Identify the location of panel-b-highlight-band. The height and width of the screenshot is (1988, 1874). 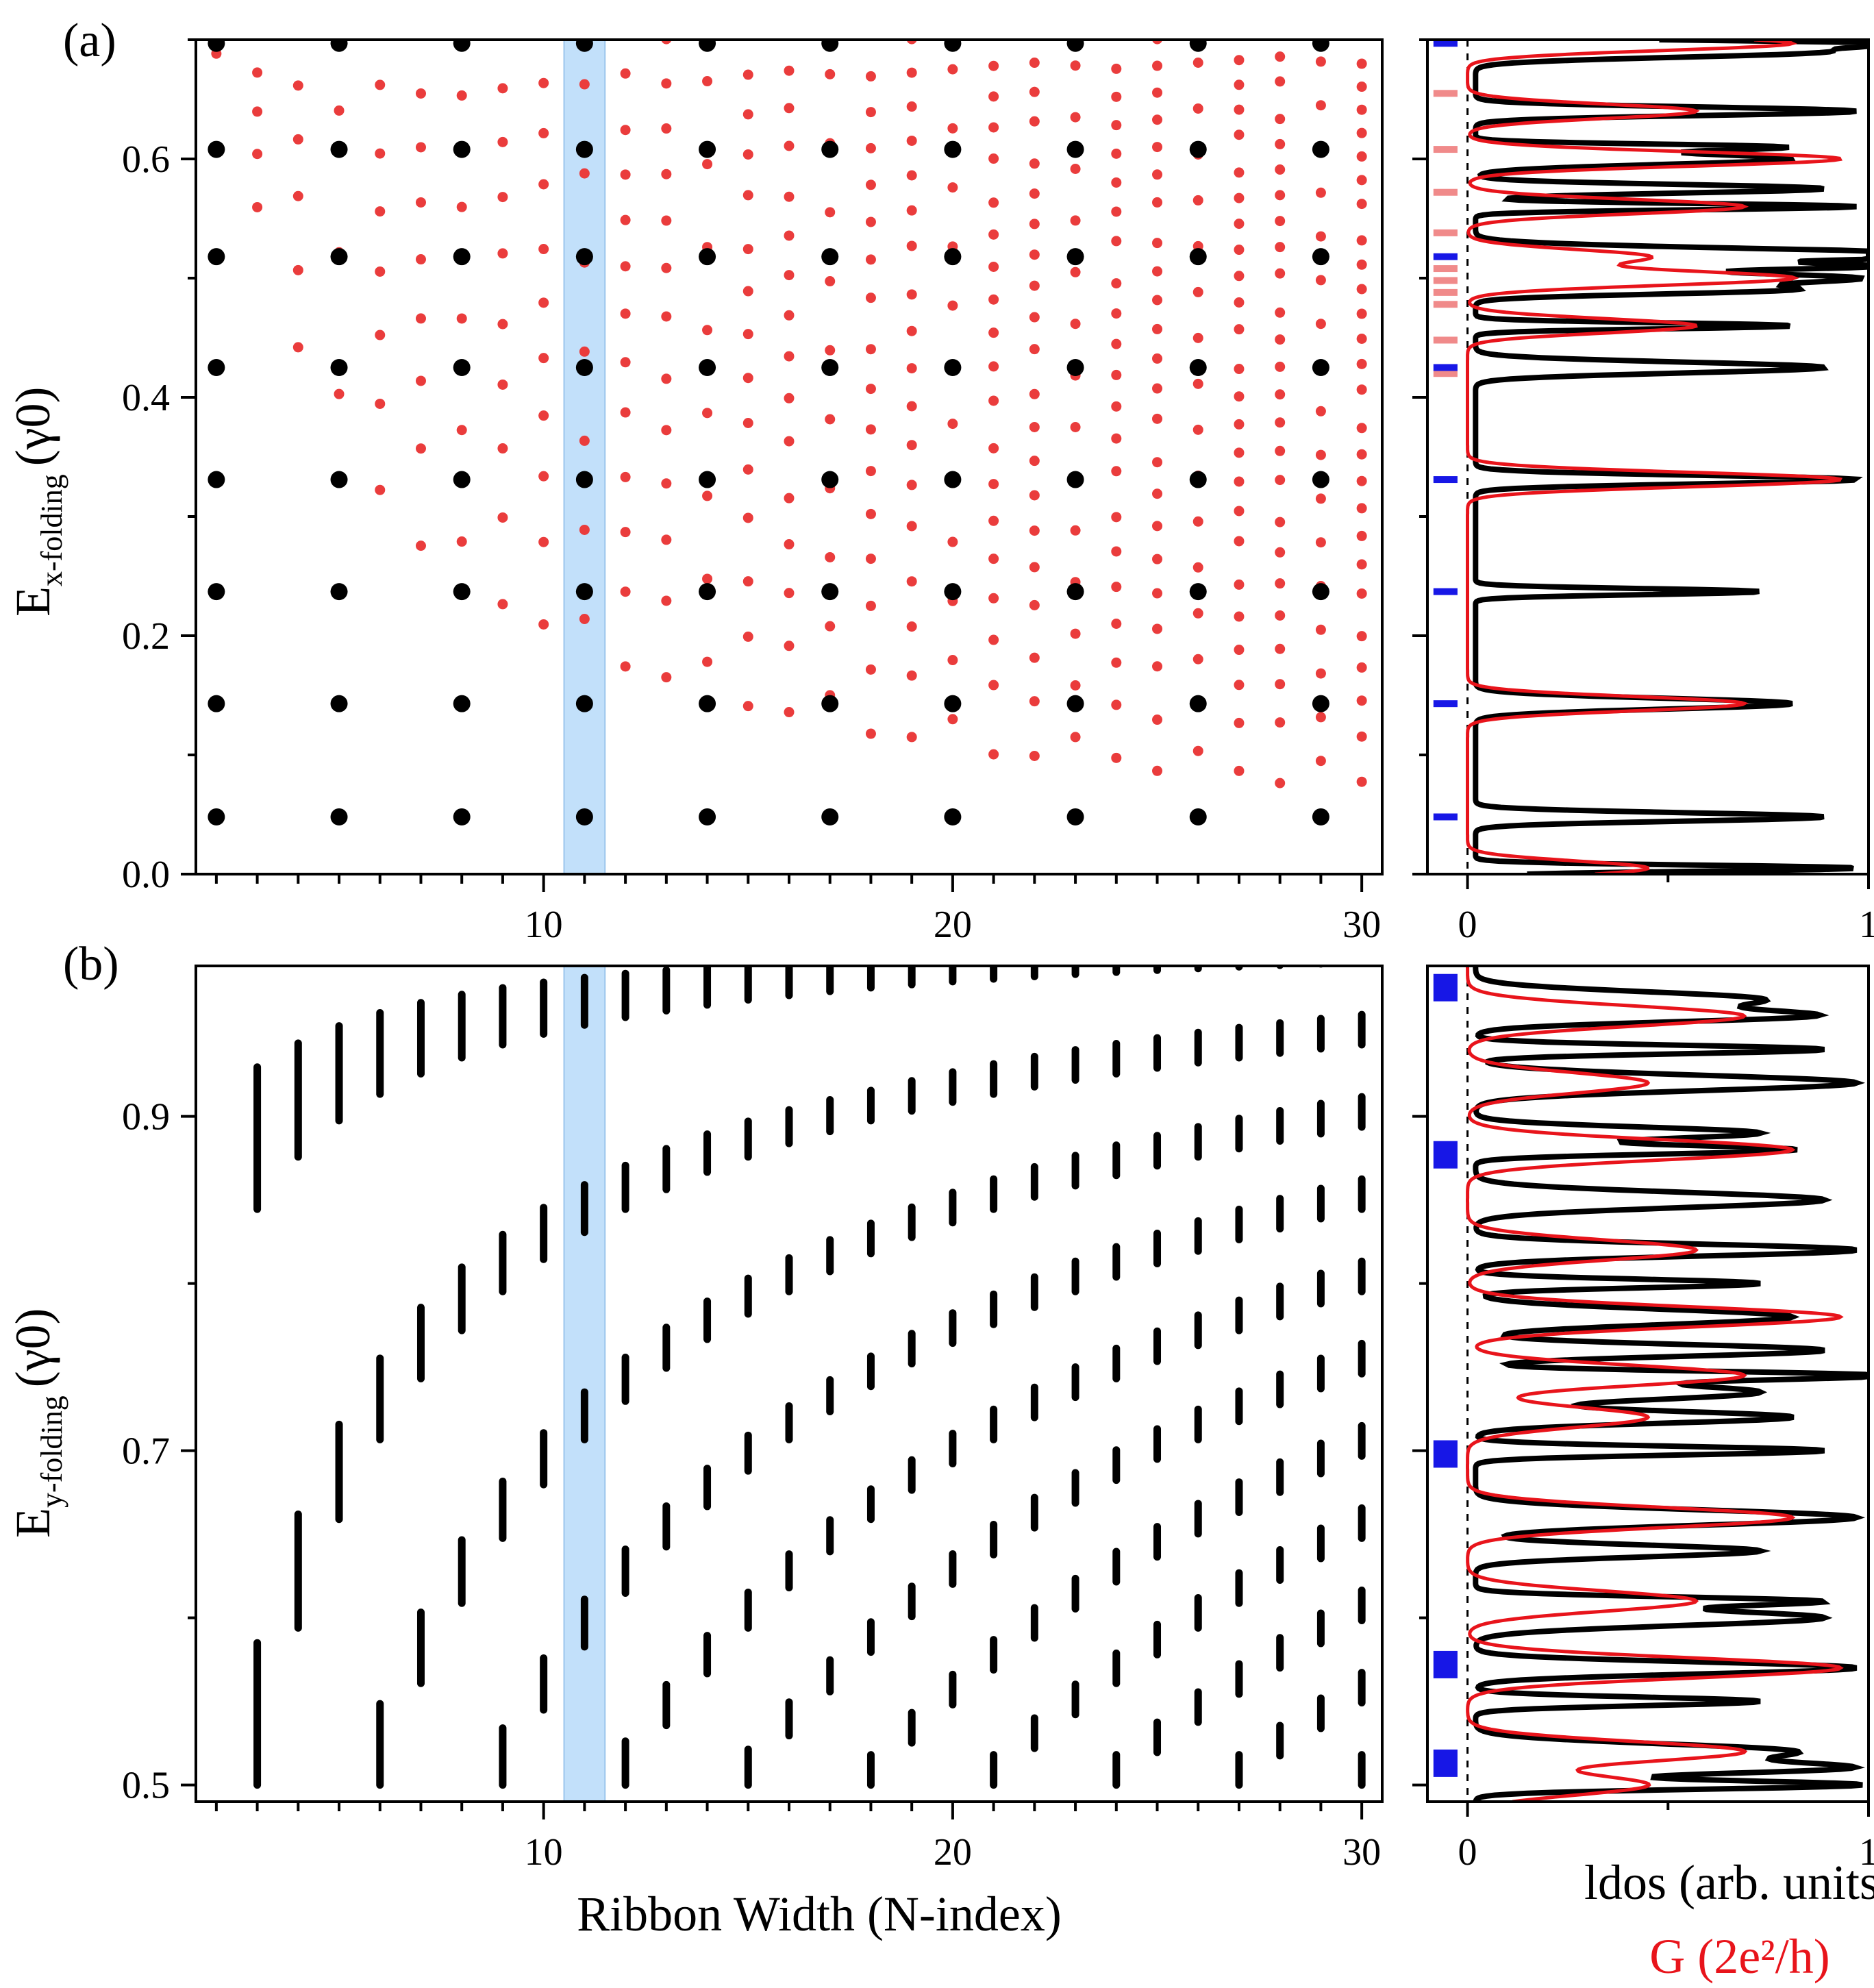
(584, 1383).